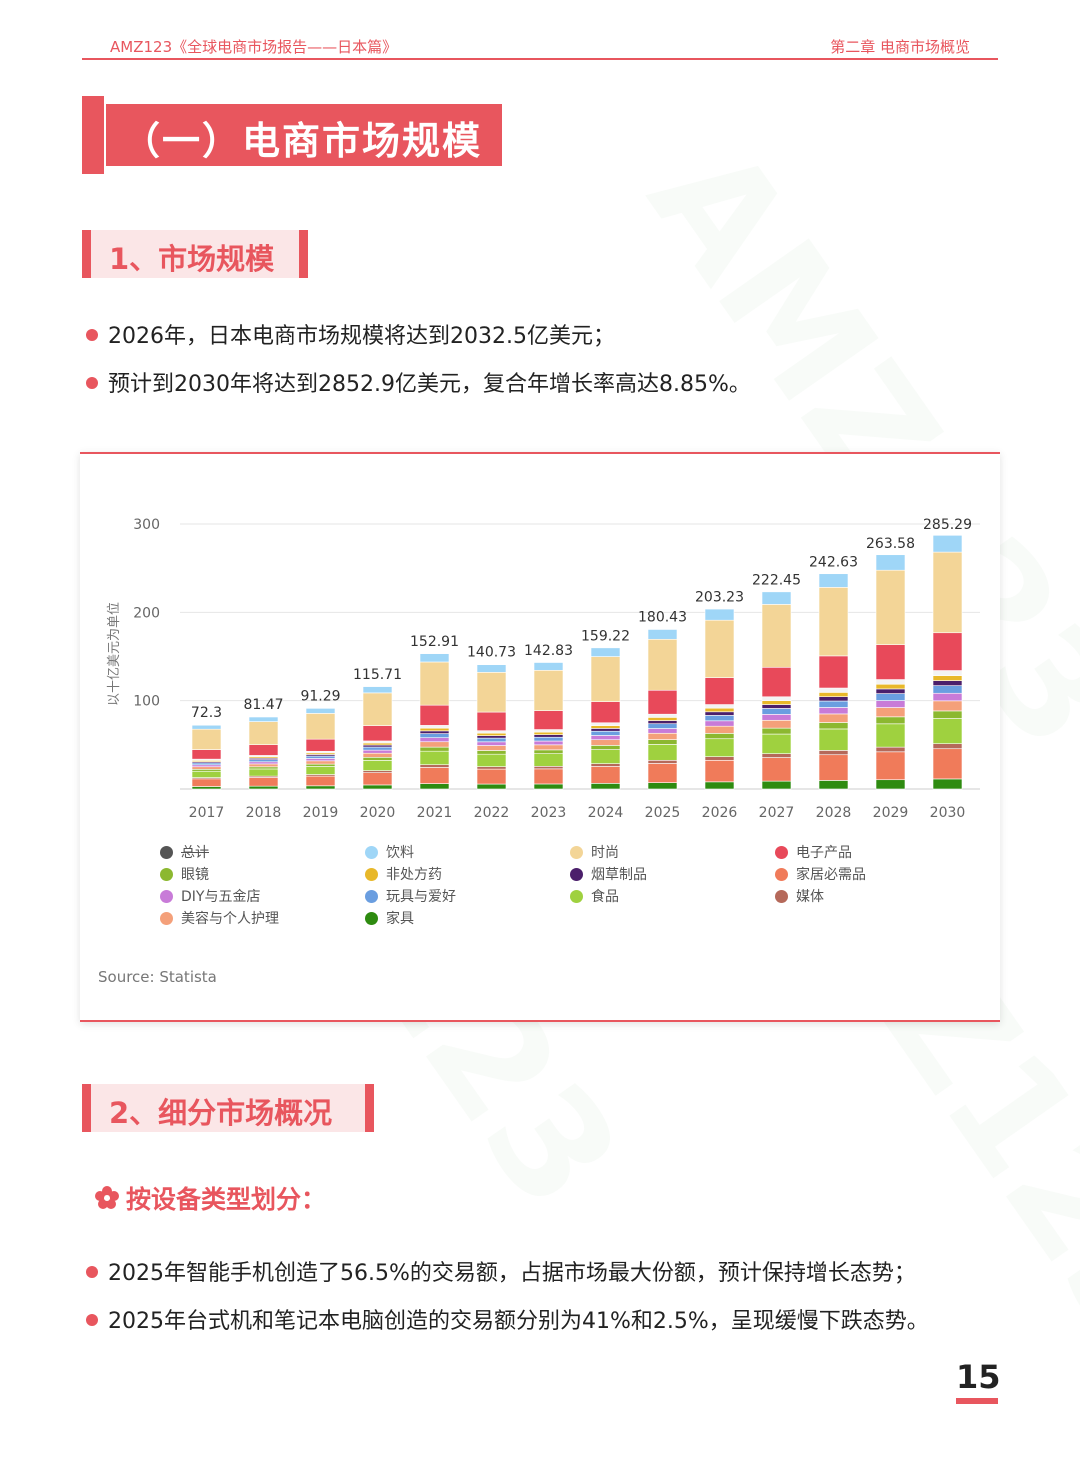 This screenshot has width=1080, height=1466. I want to click on y-axis-label: 以十亿美元为单位, so click(114, 654).